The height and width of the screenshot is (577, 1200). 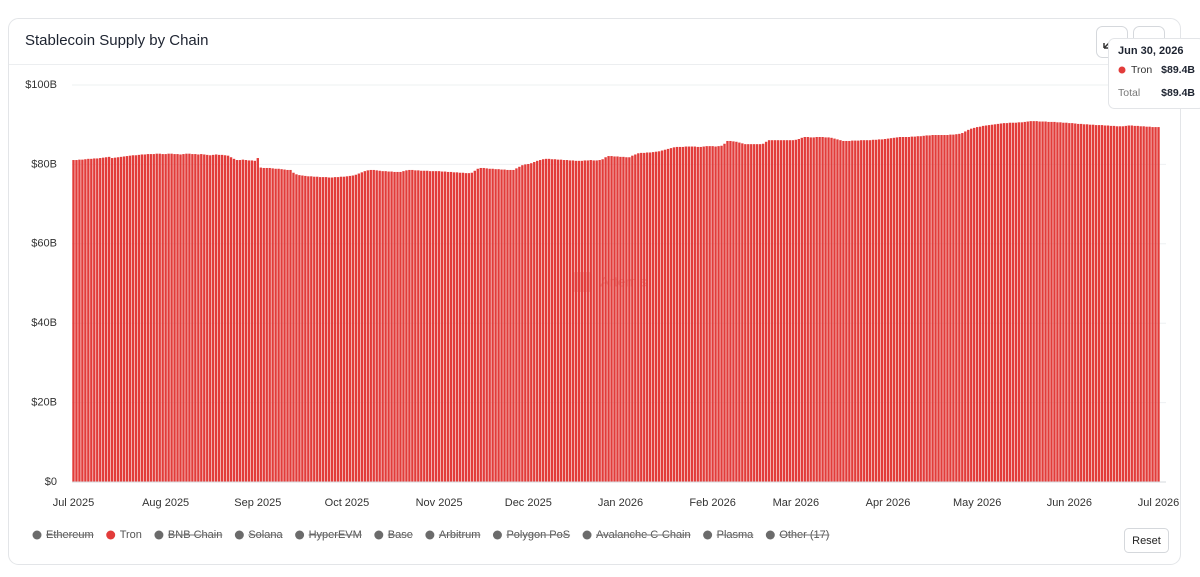 I want to click on tooltip-series: Tron, so click(x=1141, y=70).